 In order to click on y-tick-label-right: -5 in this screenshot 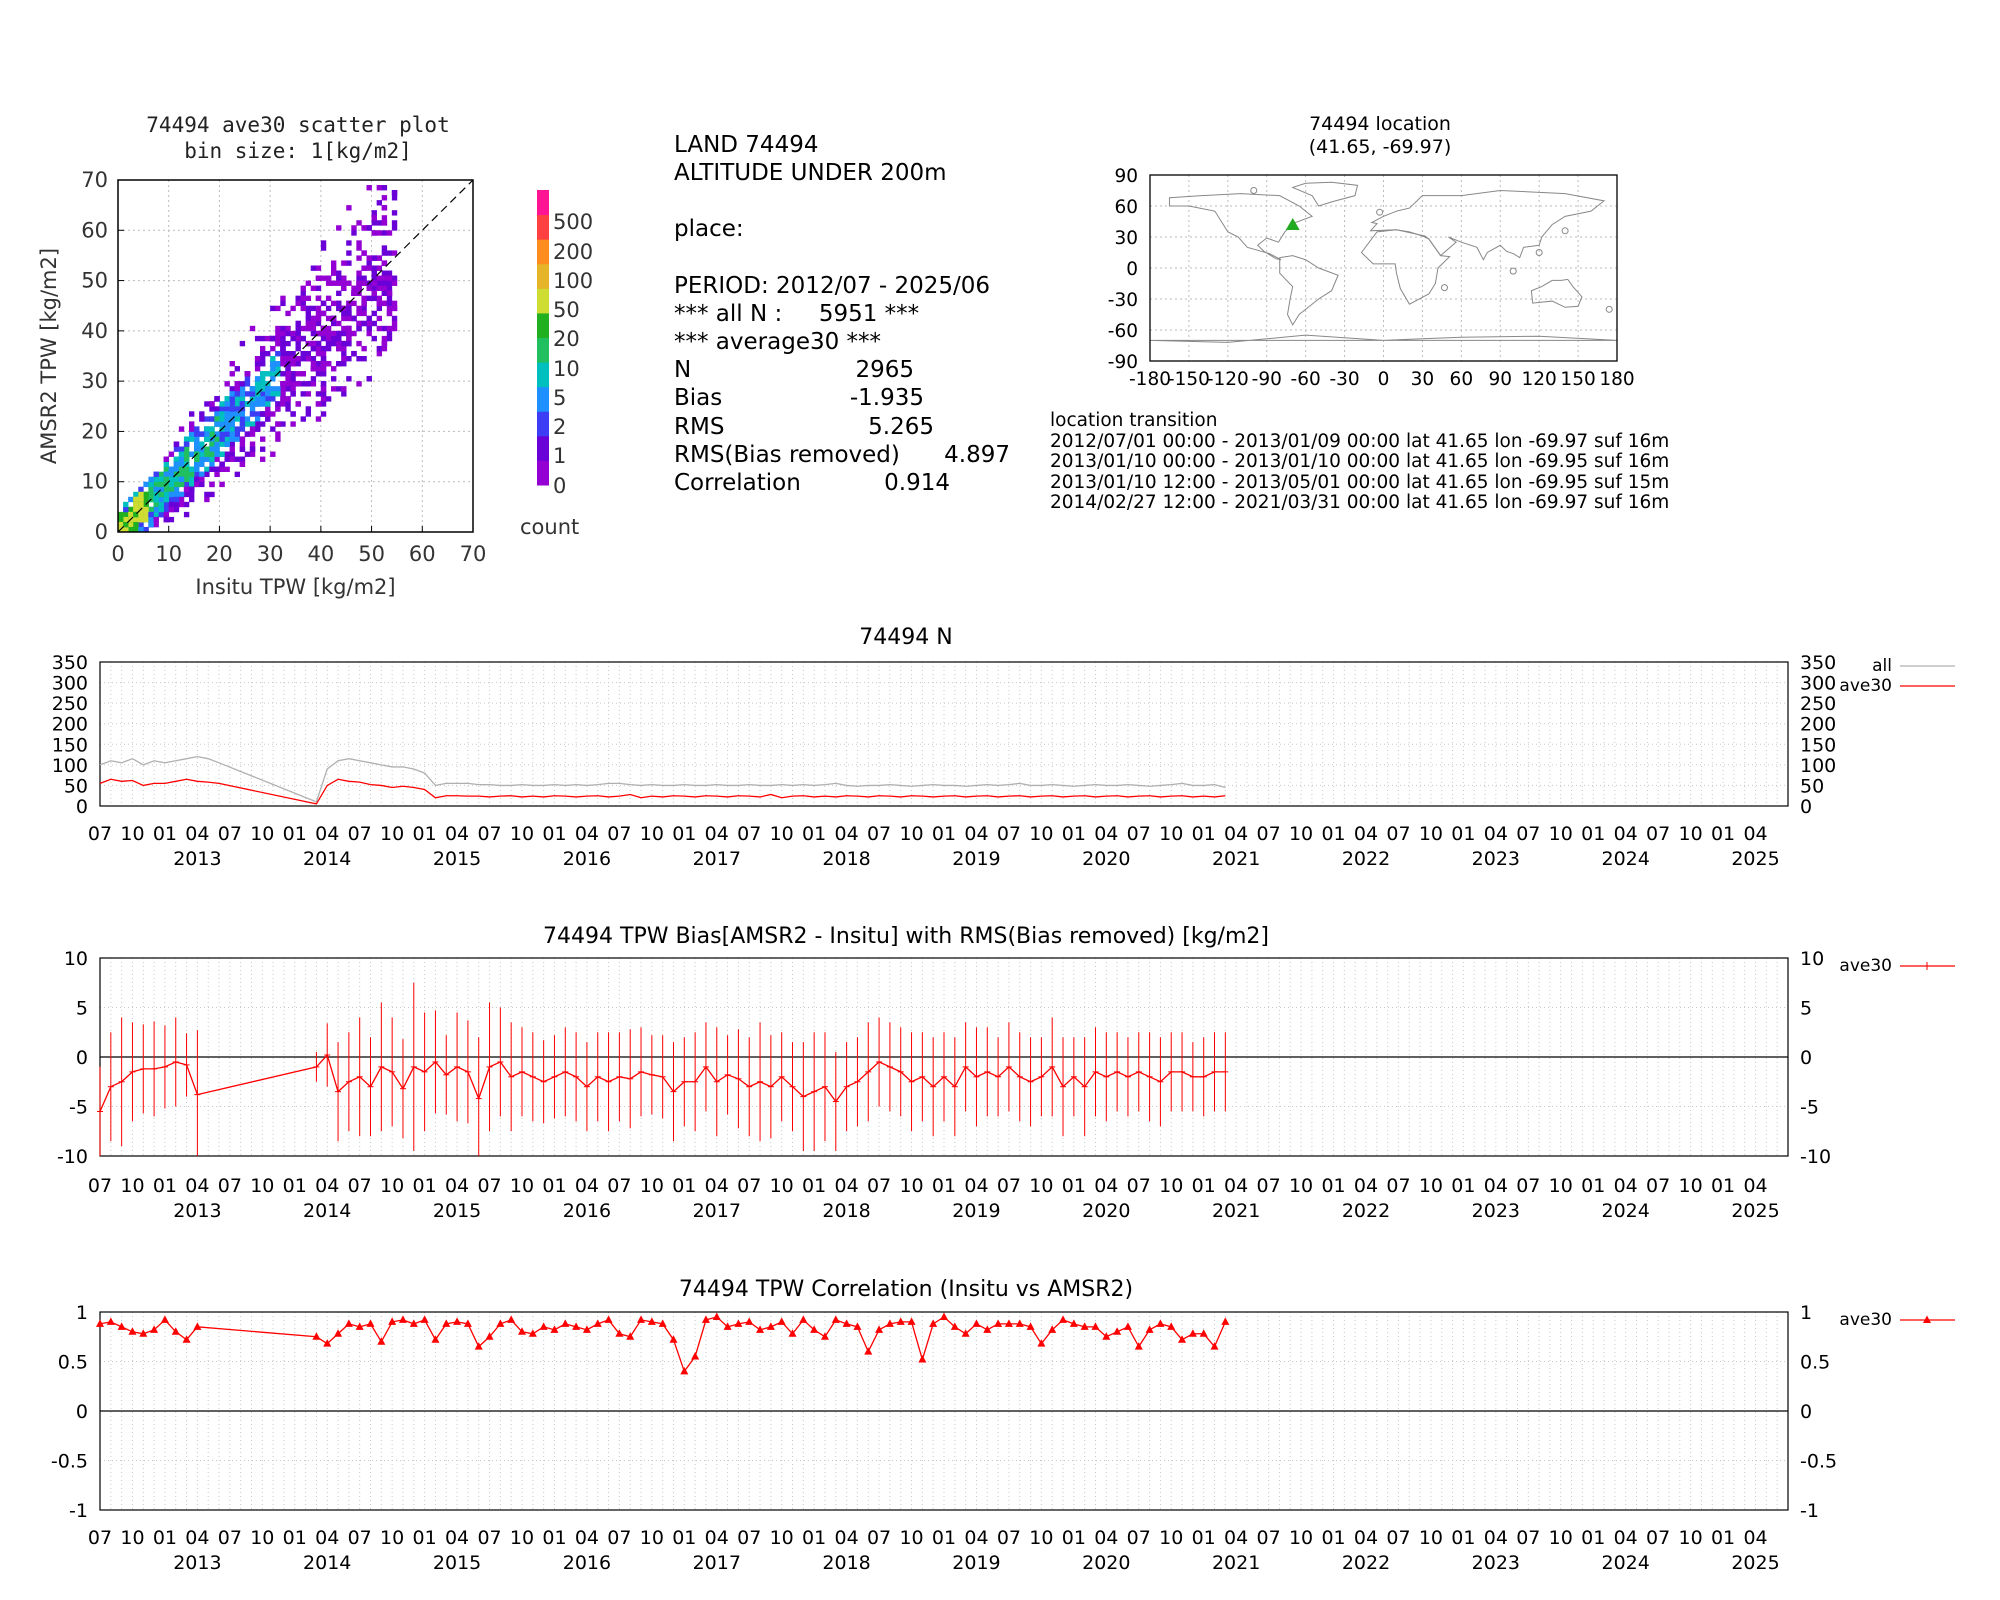, I will do `click(1809, 1108)`.